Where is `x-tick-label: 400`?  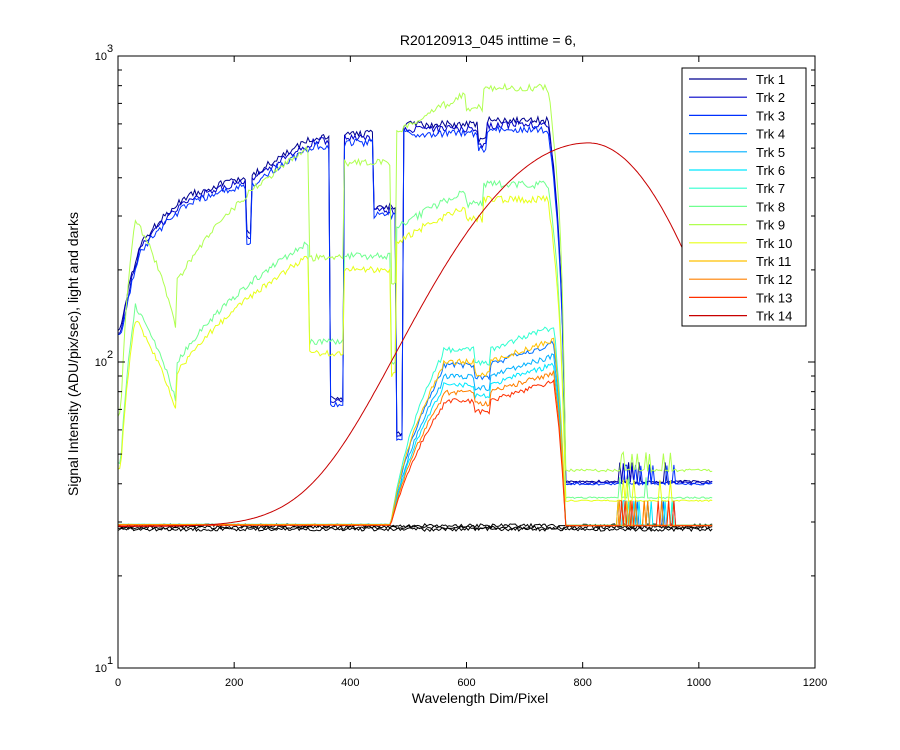
x-tick-label: 400 is located at coordinates (350, 683).